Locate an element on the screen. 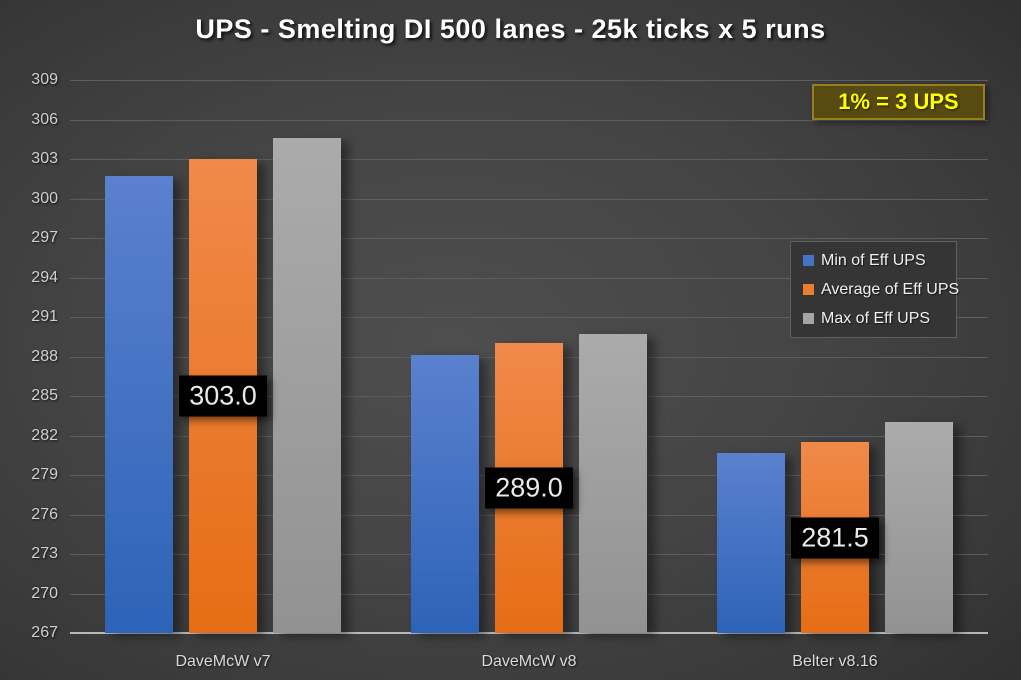 The width and height of the screenshot is (1021, 680). annotation-box: 1% = 3 UPS is located at coordinates (898, 102).